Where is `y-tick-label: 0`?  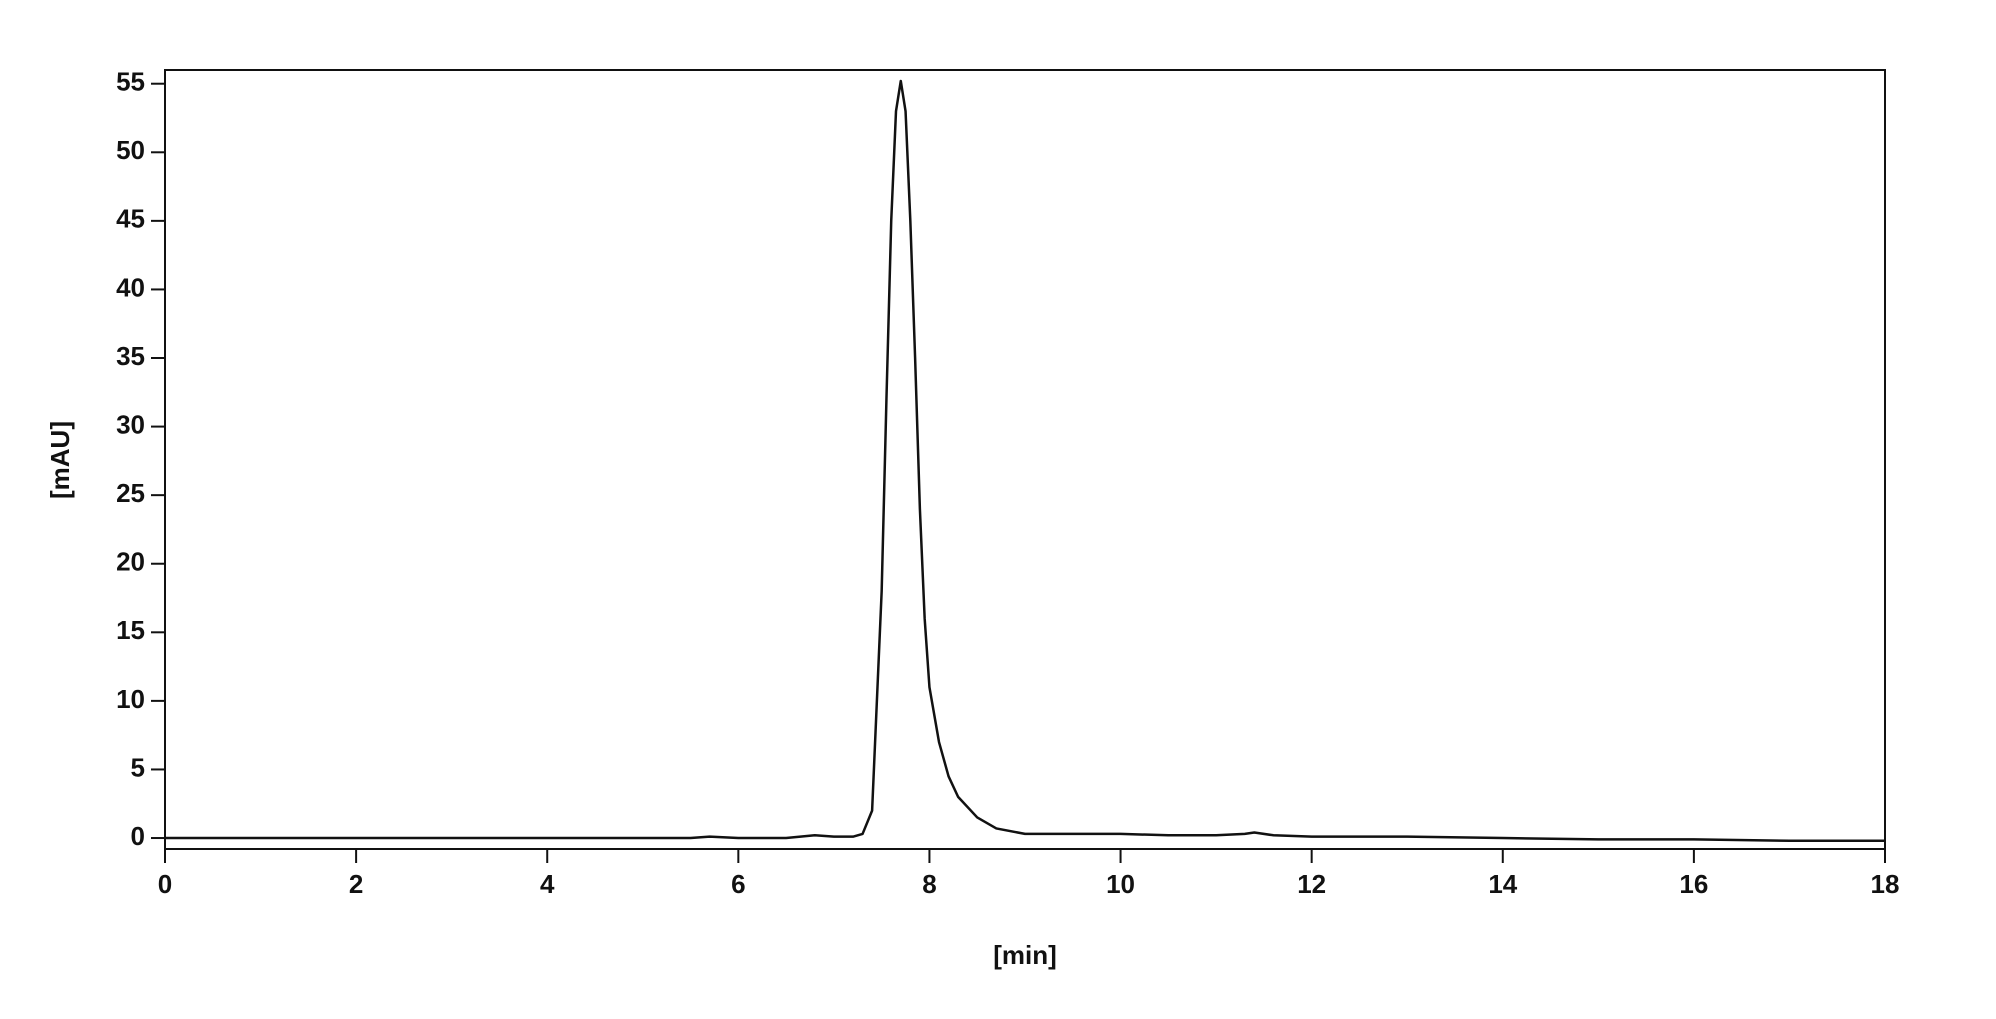 y-tick-label: 0 is located at coordinates (138, 836).